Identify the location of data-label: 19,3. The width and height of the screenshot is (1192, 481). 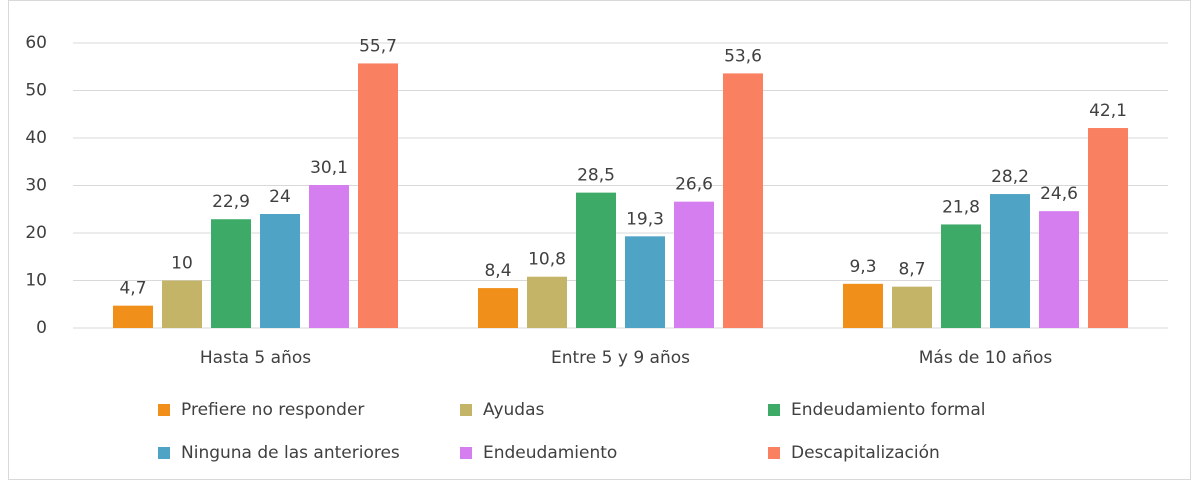
(645, 219).